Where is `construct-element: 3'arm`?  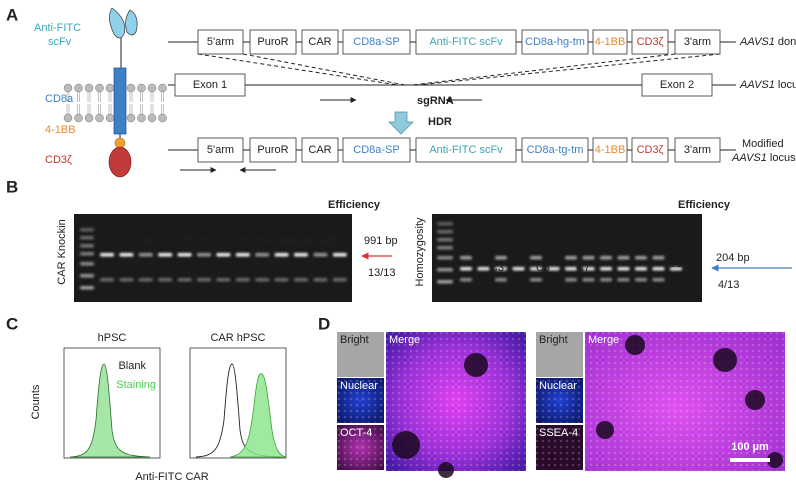 construct-element: 3'arm is located at coordinates (697, 150).